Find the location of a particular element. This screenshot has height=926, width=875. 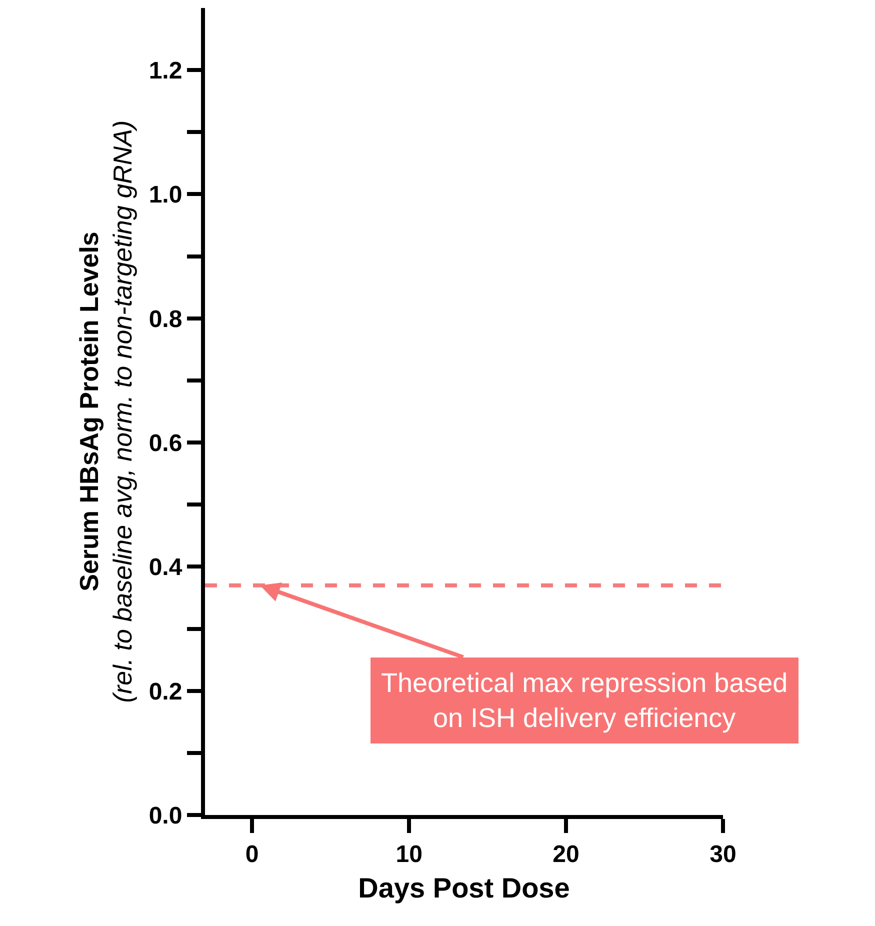

y-tick-label: 1.0 is located at coordinates (165, 195).